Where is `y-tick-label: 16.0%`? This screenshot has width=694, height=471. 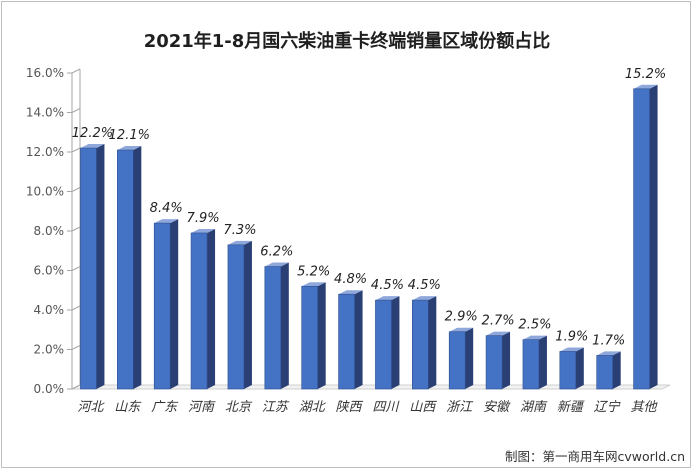
y-tick-label: 16.0% is located at coordinates (45, 73).